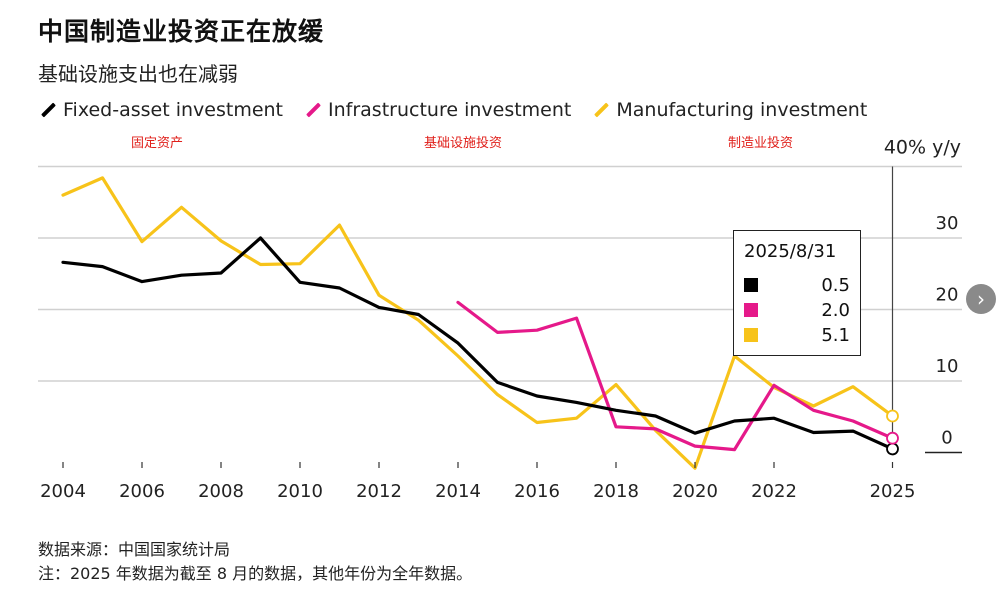 The image size is (1000, 593). Describe the element at coordinates (947, 223) in the screenshot. I see `y-tick-label-30: 30` at that location.